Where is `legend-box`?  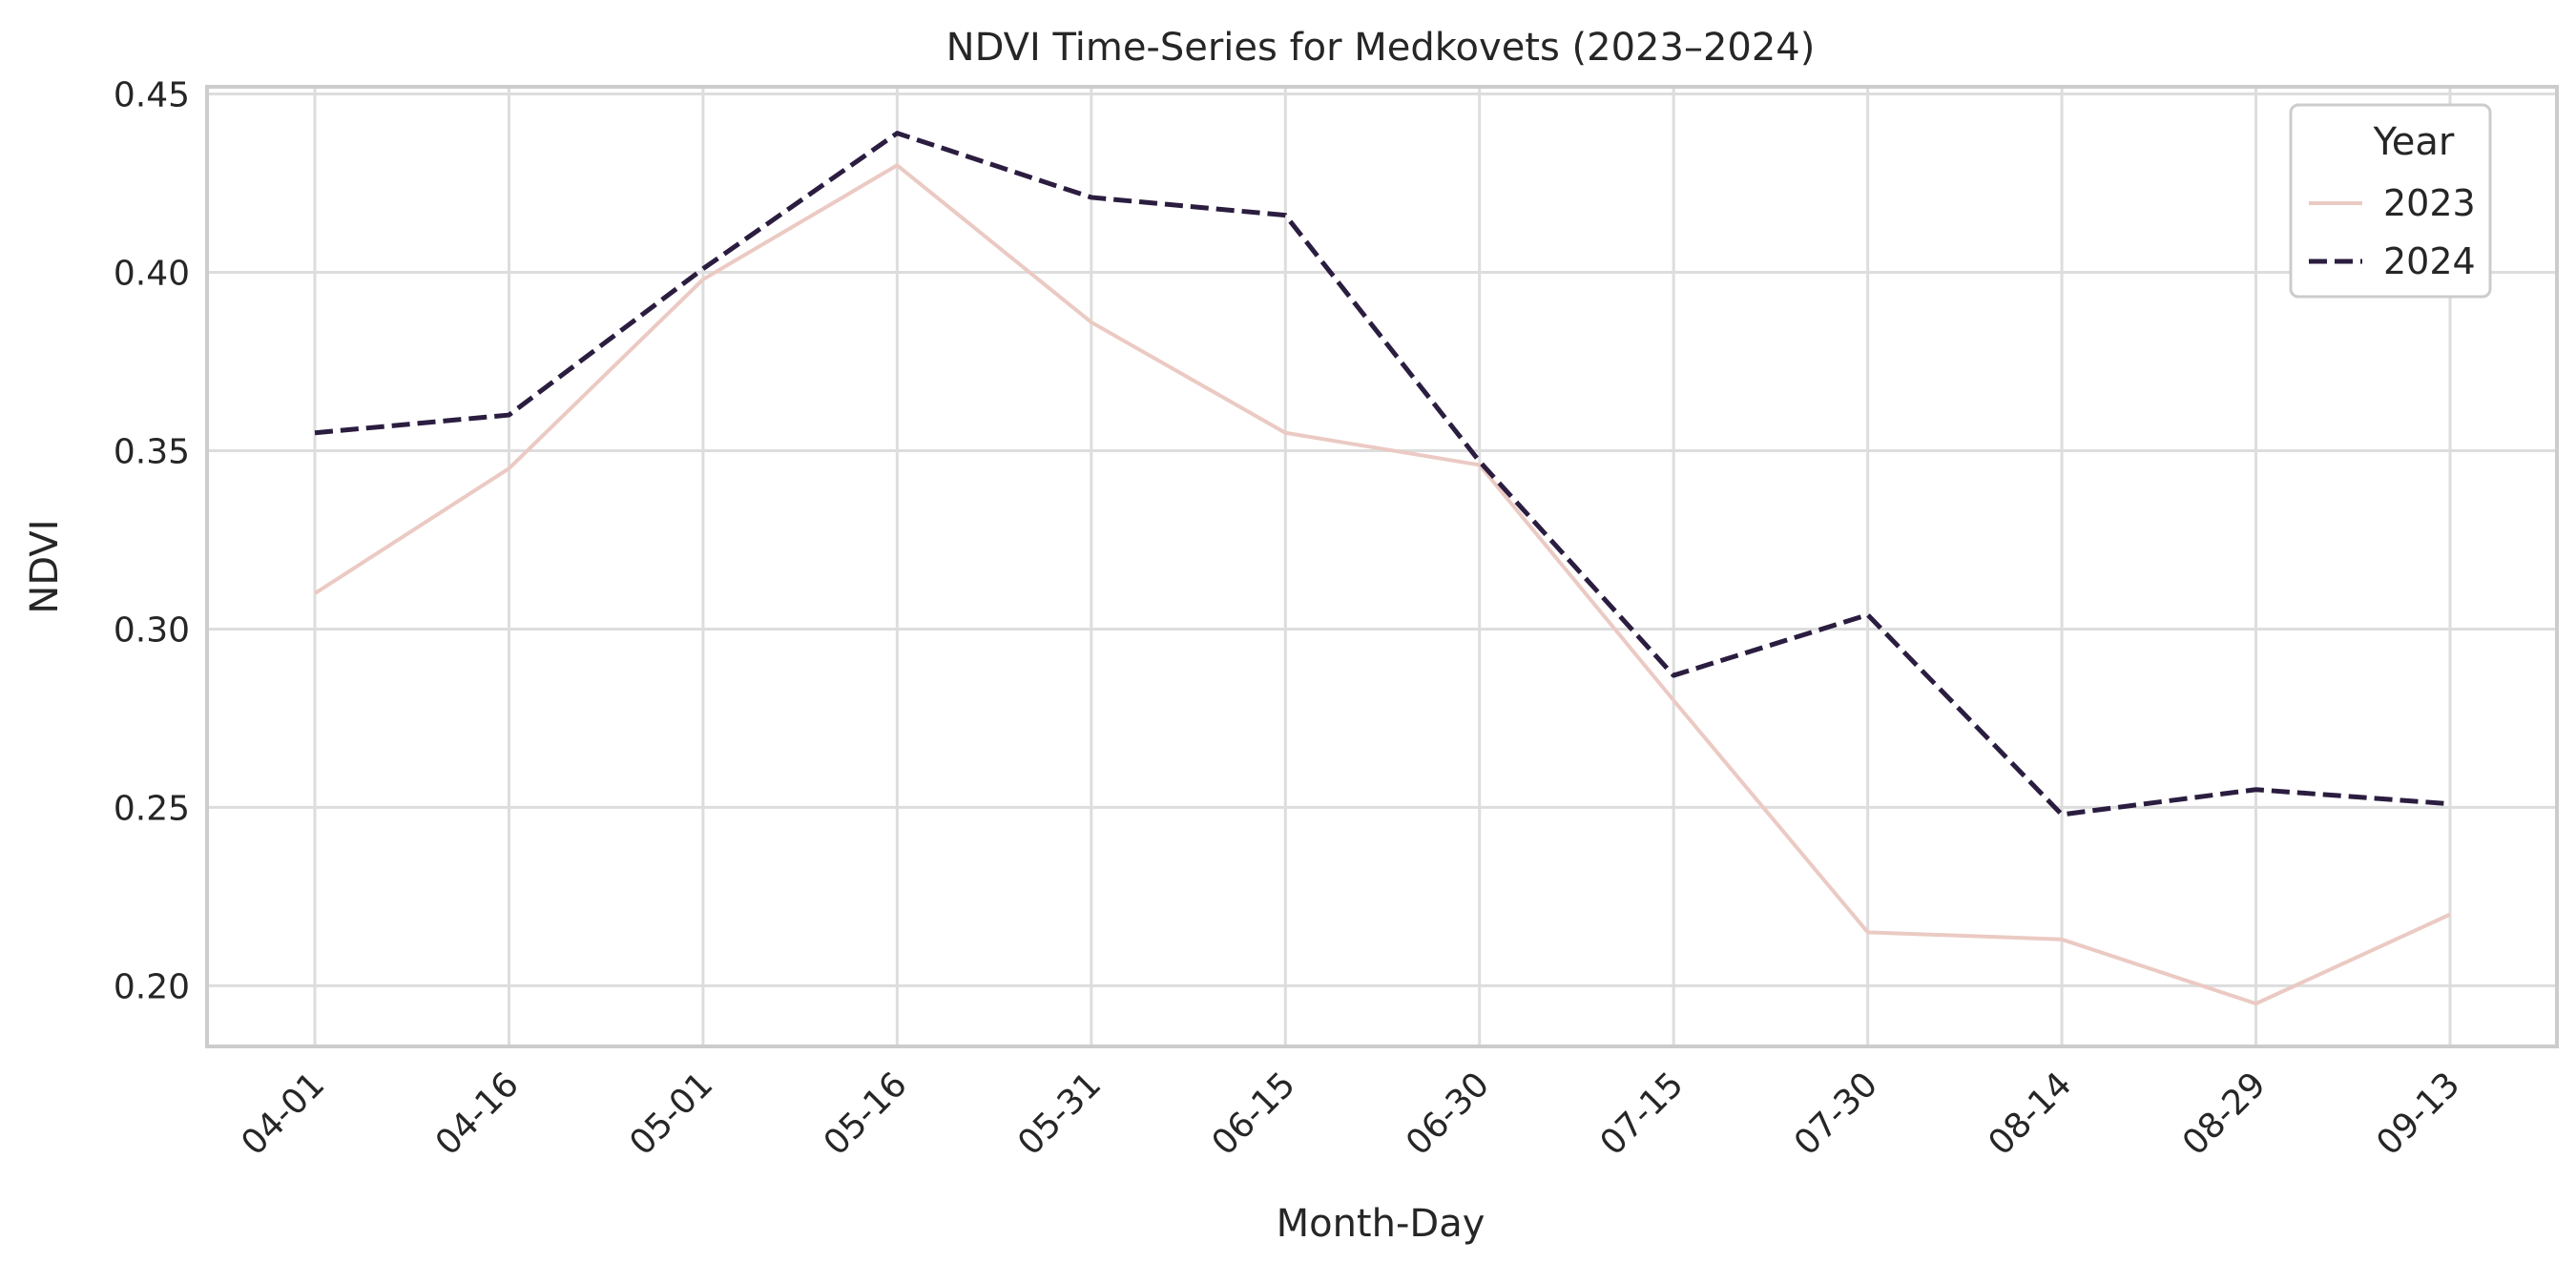
legend-box is located at coordinates (2390, 201).